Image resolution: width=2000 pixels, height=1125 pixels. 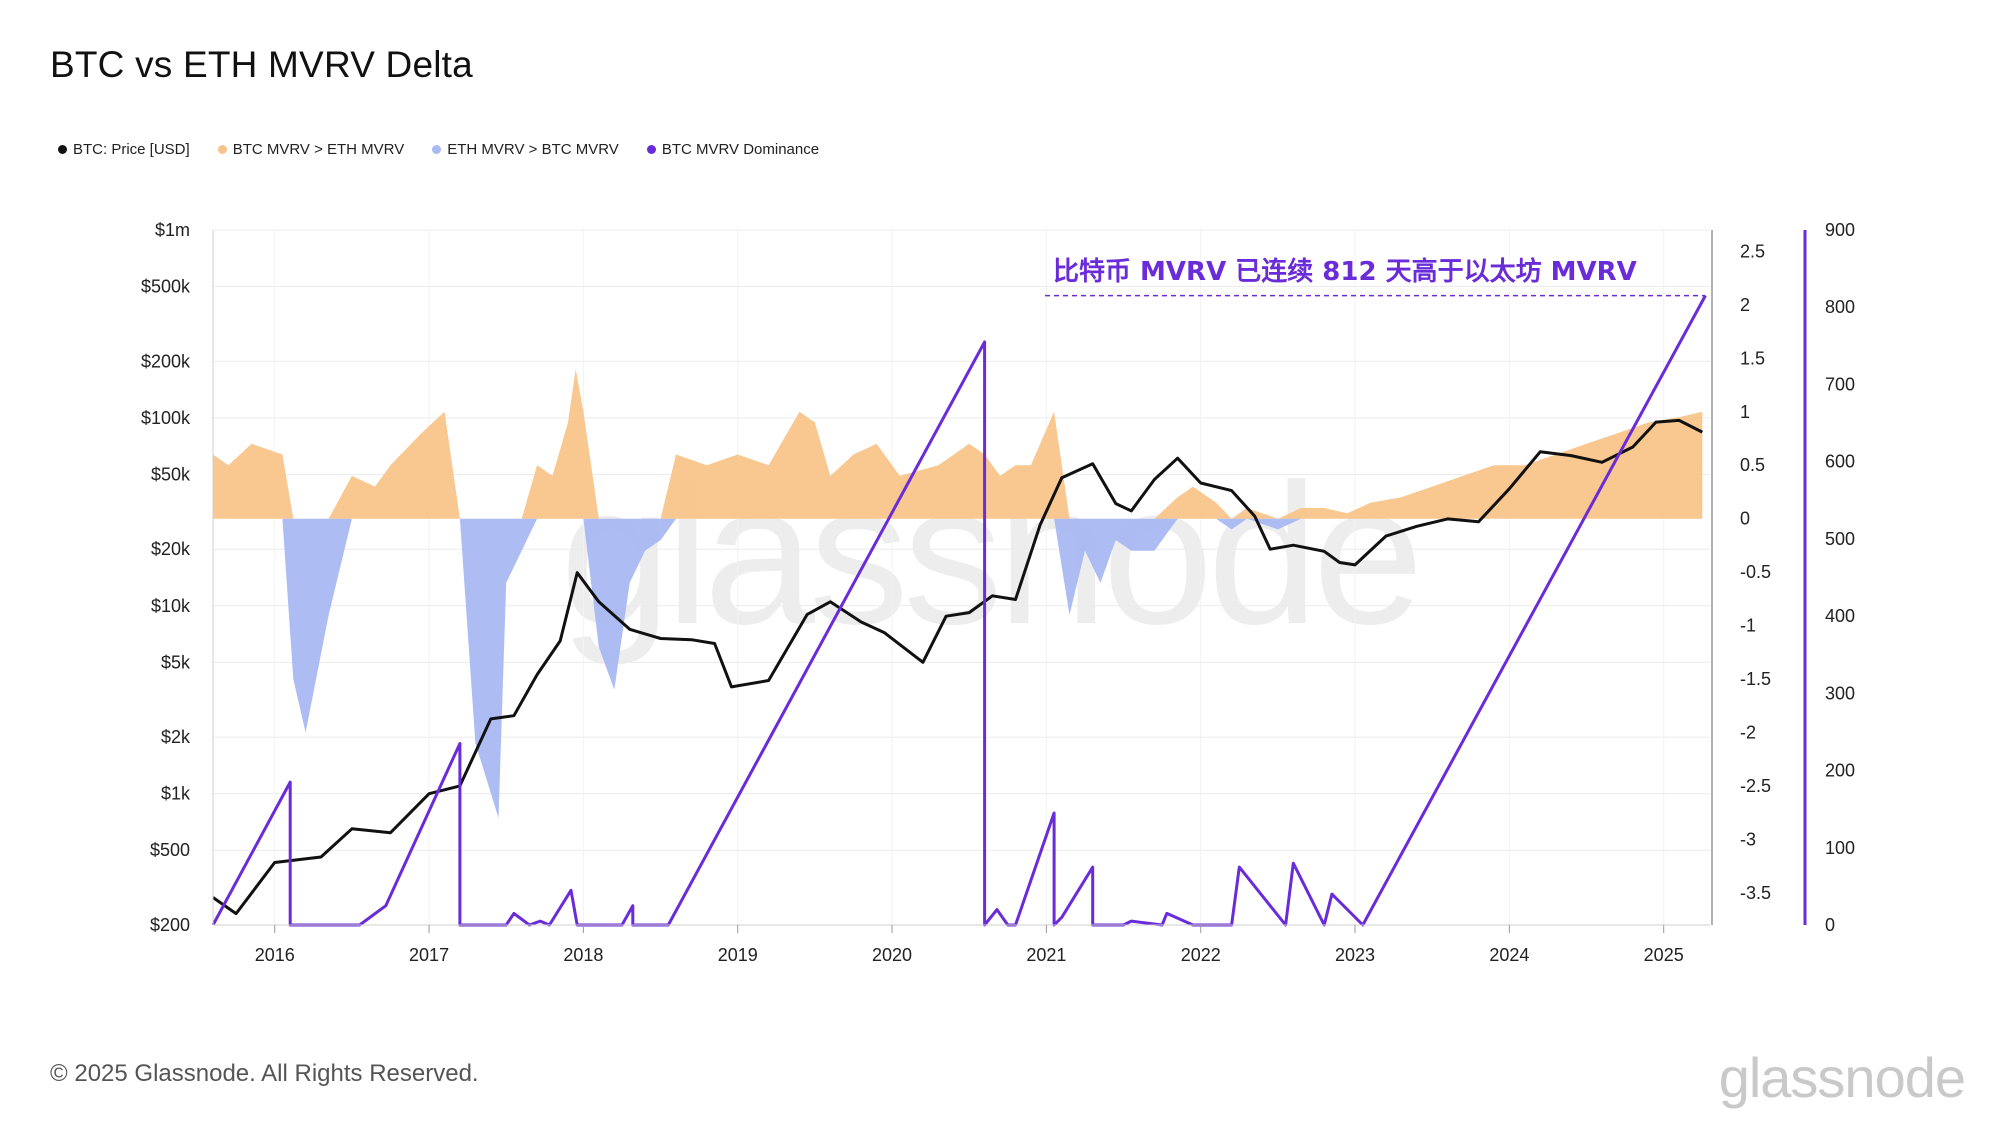 What do you see at coordinates (533, 149) in the screenshot?
I see `legend-label-eth-gt-btc: ETH MVRV > BTC MVRV` at bounding box center [533, 149].